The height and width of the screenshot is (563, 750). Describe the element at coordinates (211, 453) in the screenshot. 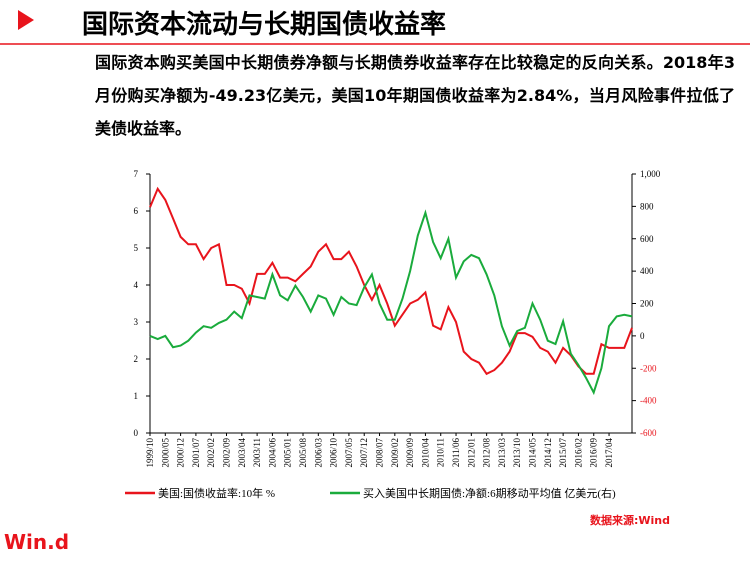

I see `x-tick-label: 2002/02` at that location.